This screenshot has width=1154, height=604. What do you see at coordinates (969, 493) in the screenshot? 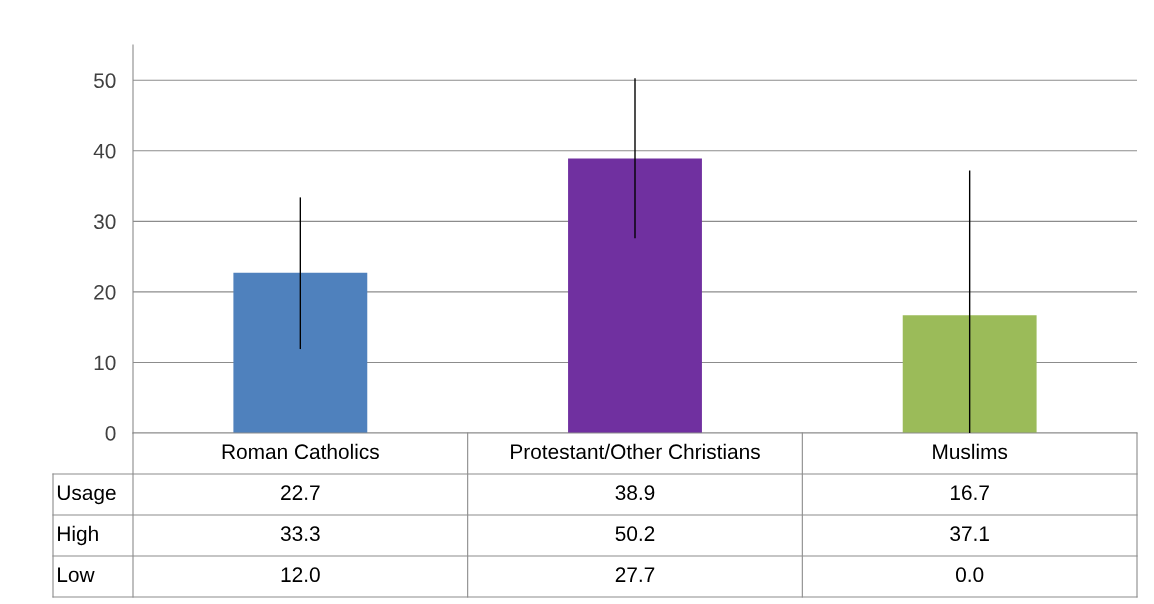
I see `data-label: 16.7` at bounding box center [969, 493].